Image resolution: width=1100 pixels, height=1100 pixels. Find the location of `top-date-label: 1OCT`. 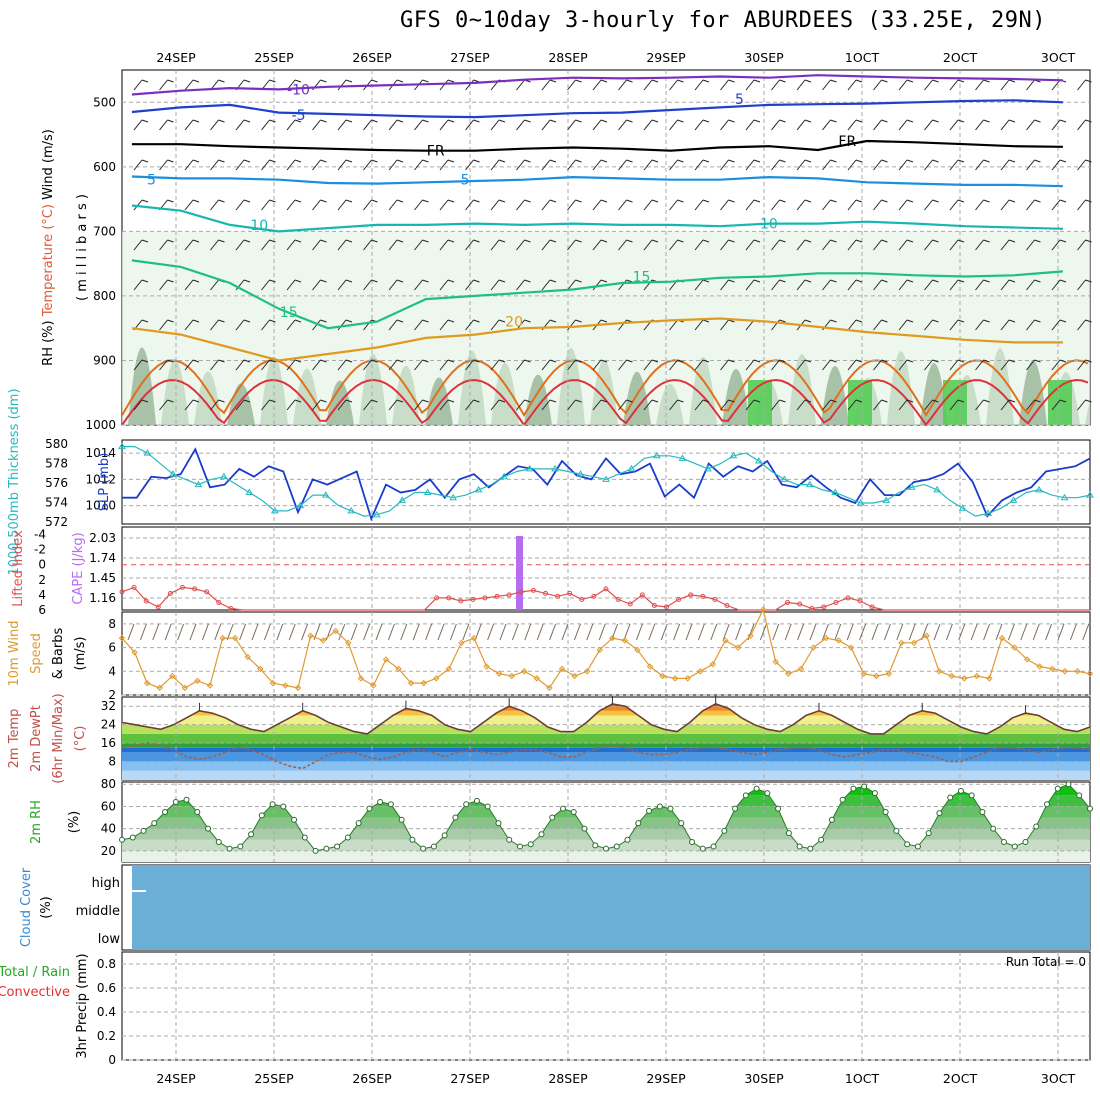

top-date-label: 1OCT is located at coordinates (862, 57).